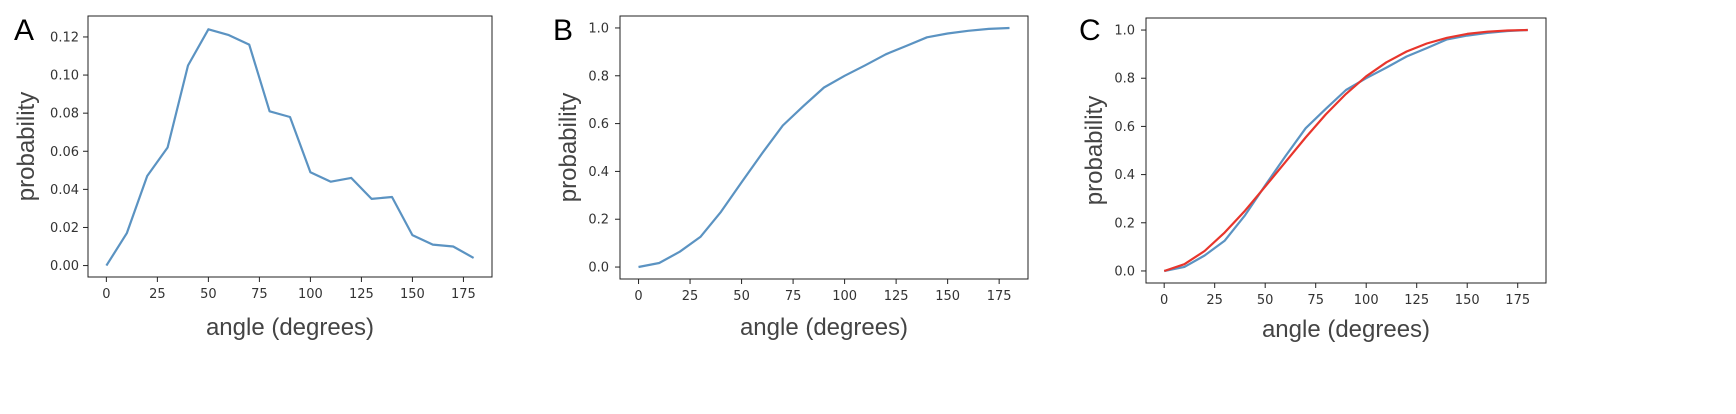  I want to click on y-tick-label: 0.04, so click(64, 190).